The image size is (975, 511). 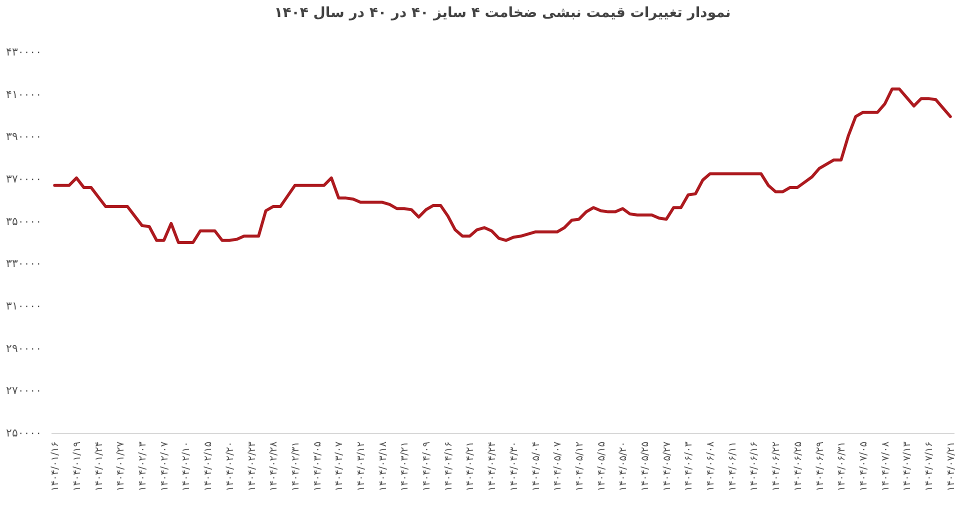 What do you see at coordinates (558, 466) in the screenshot?
I see `x-tick-label: ۱۴۰۴/۰۵/۰۷` at bounding box center [558, 466].